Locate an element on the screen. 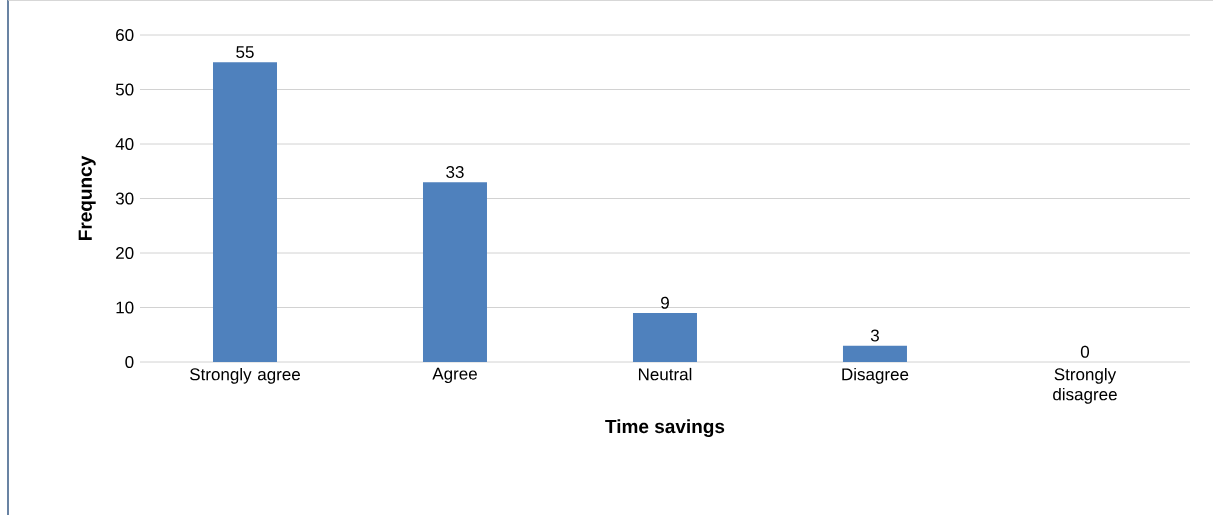 The height and width of the screenshot is (515, 1213). x-tick-label: Neutral is located at coordinates (665, 374).